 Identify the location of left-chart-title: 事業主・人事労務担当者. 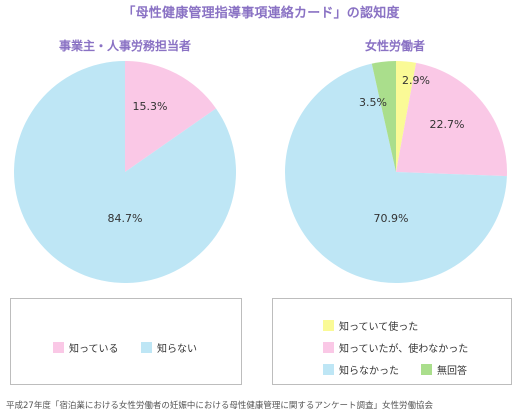
(124, 46).